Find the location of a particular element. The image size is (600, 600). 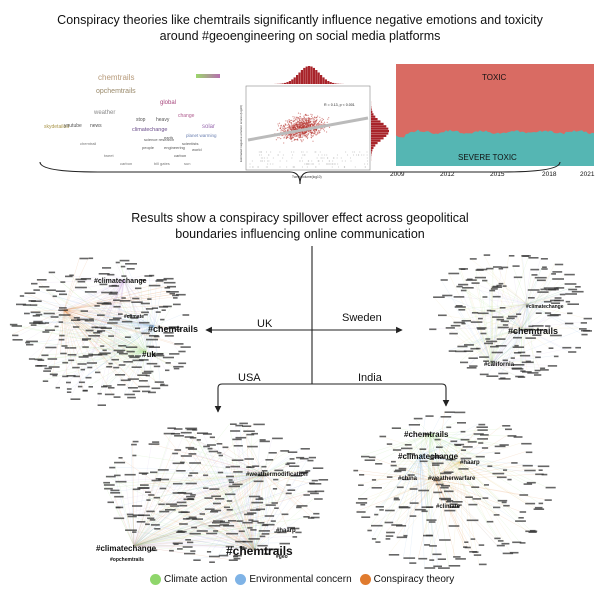

wc-word: heavy is located at coordinates (163, 120).